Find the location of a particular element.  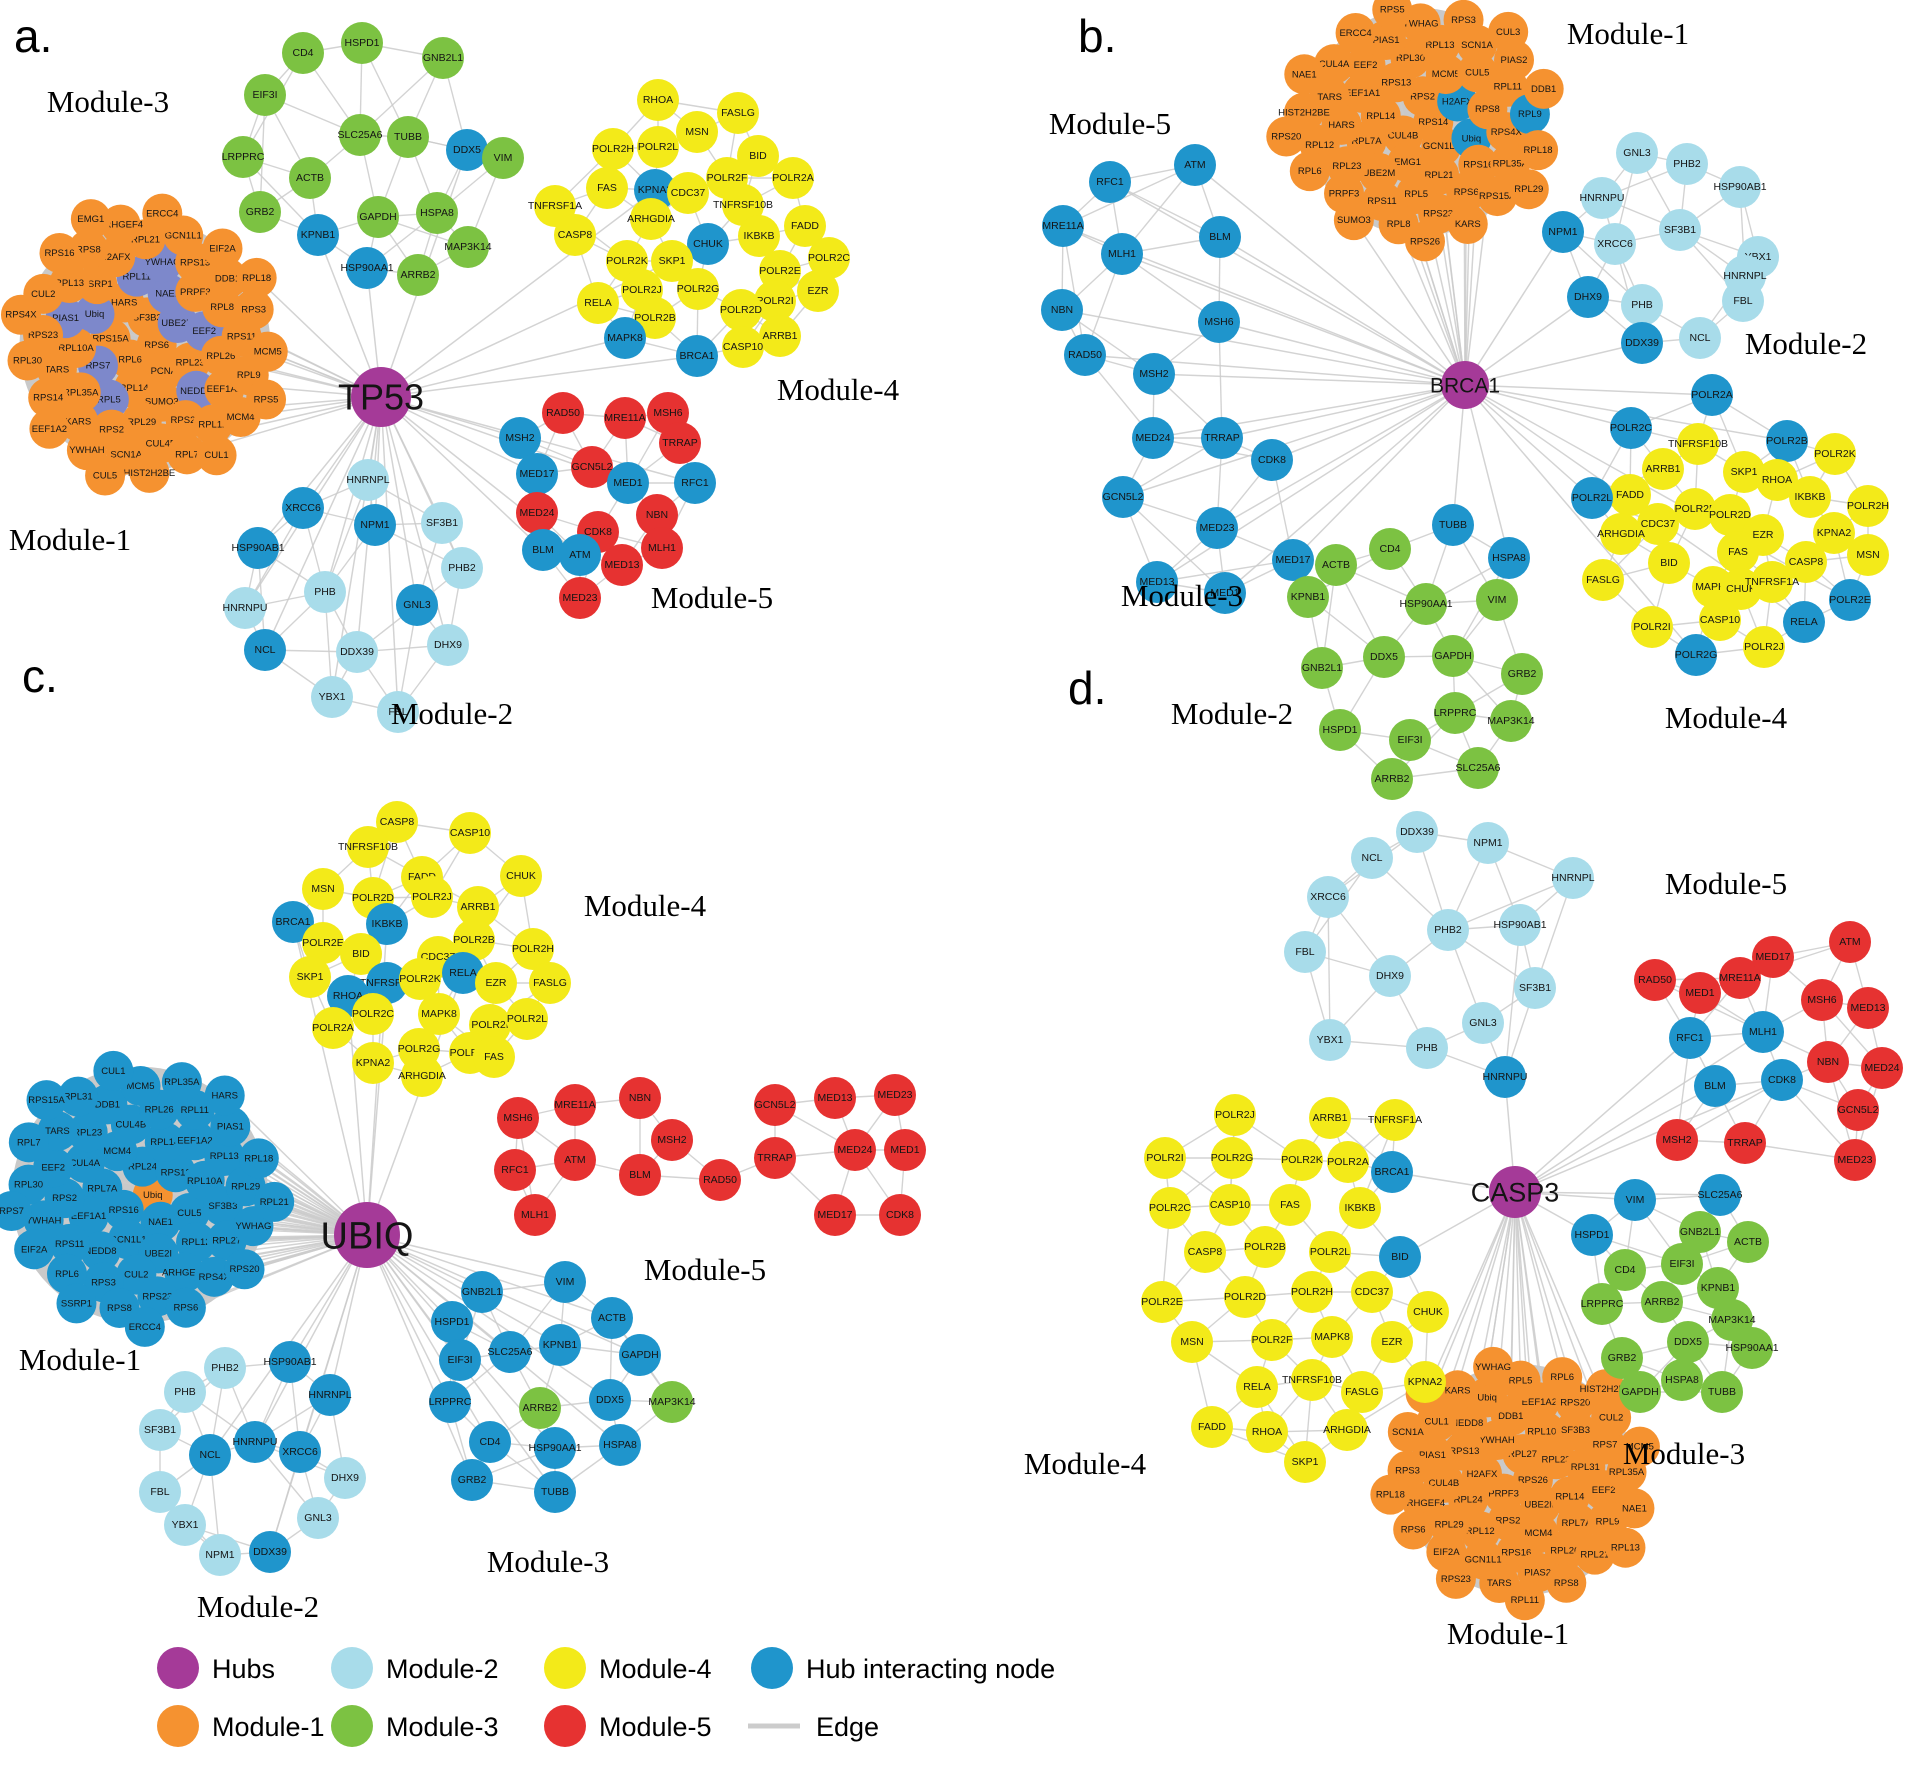

node-RPL14 is located at coordinates (164, 1142).